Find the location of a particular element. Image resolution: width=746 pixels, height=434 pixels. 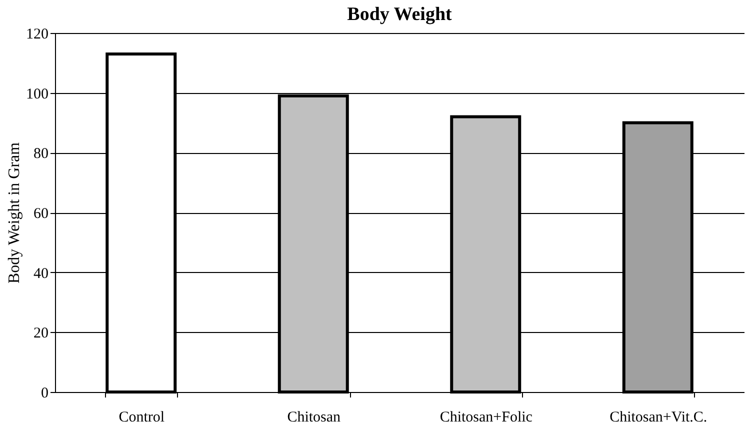

x-tick-label: Chitosan is located at coordinates (314, 418).